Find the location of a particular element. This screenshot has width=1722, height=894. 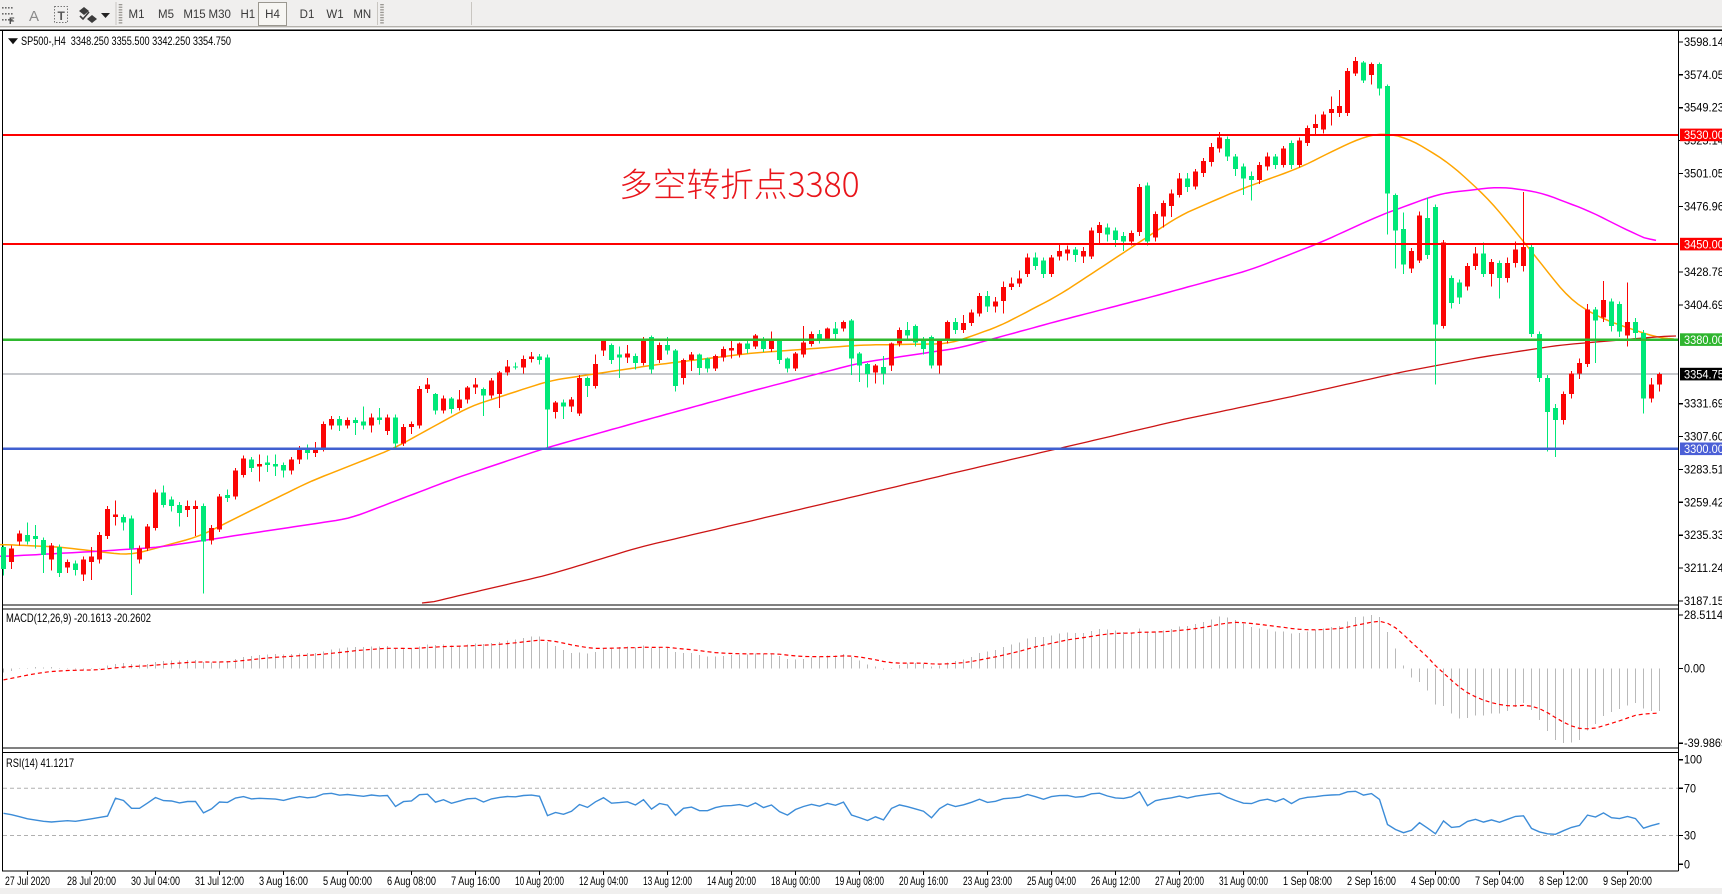

svg-text: W1 is located at coordinates (334, 15).